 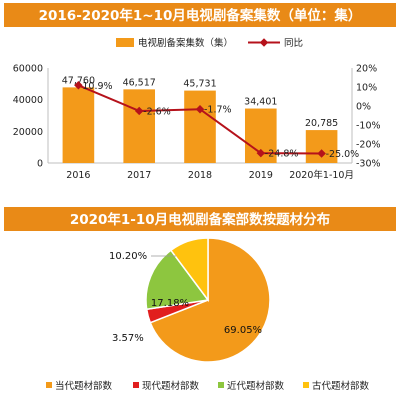 What do you see at coordinates (256, 386) in the screenshot?
I see `pie-legend-label: 近代题材部数` at bounding box center [256, 386].